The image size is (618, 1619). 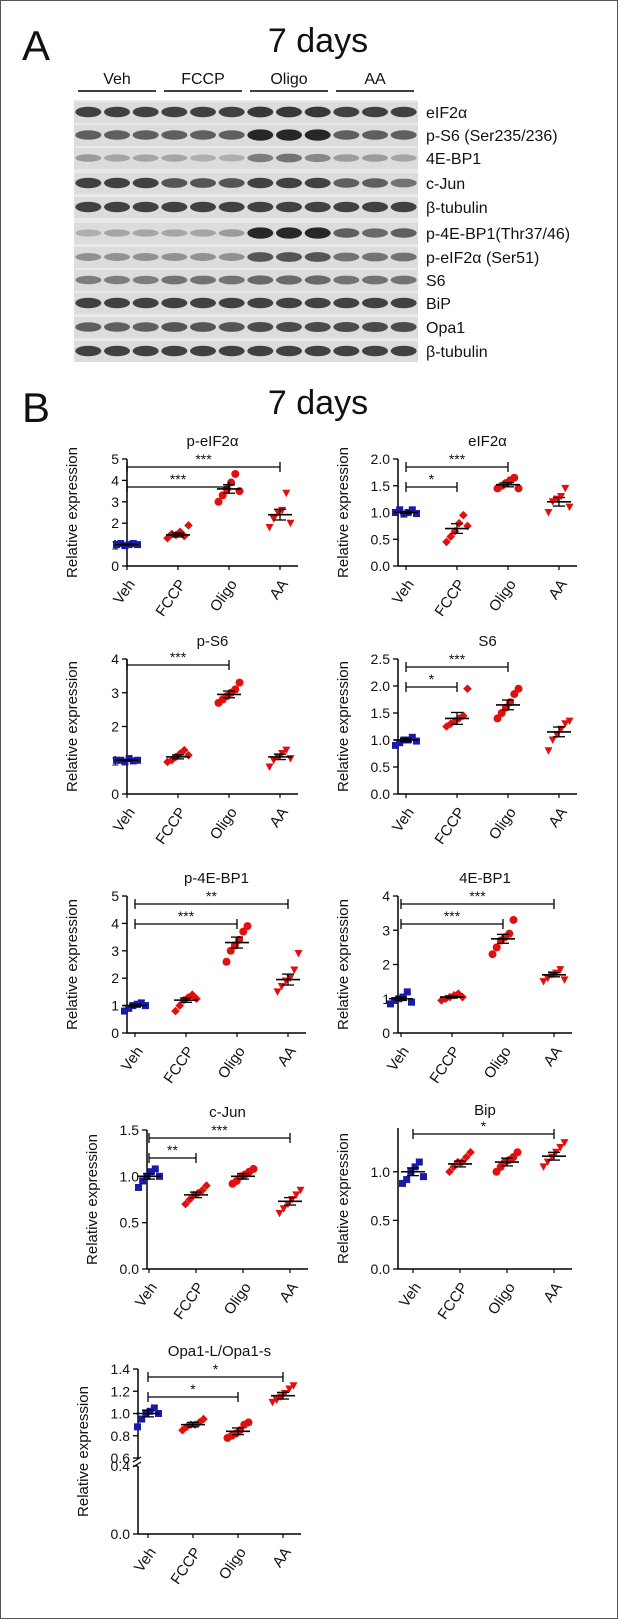 What do you see at coordinates (485, 1110) in the screenshot?
I see `chart-title: Bip` at bounding box center [485, 1110].